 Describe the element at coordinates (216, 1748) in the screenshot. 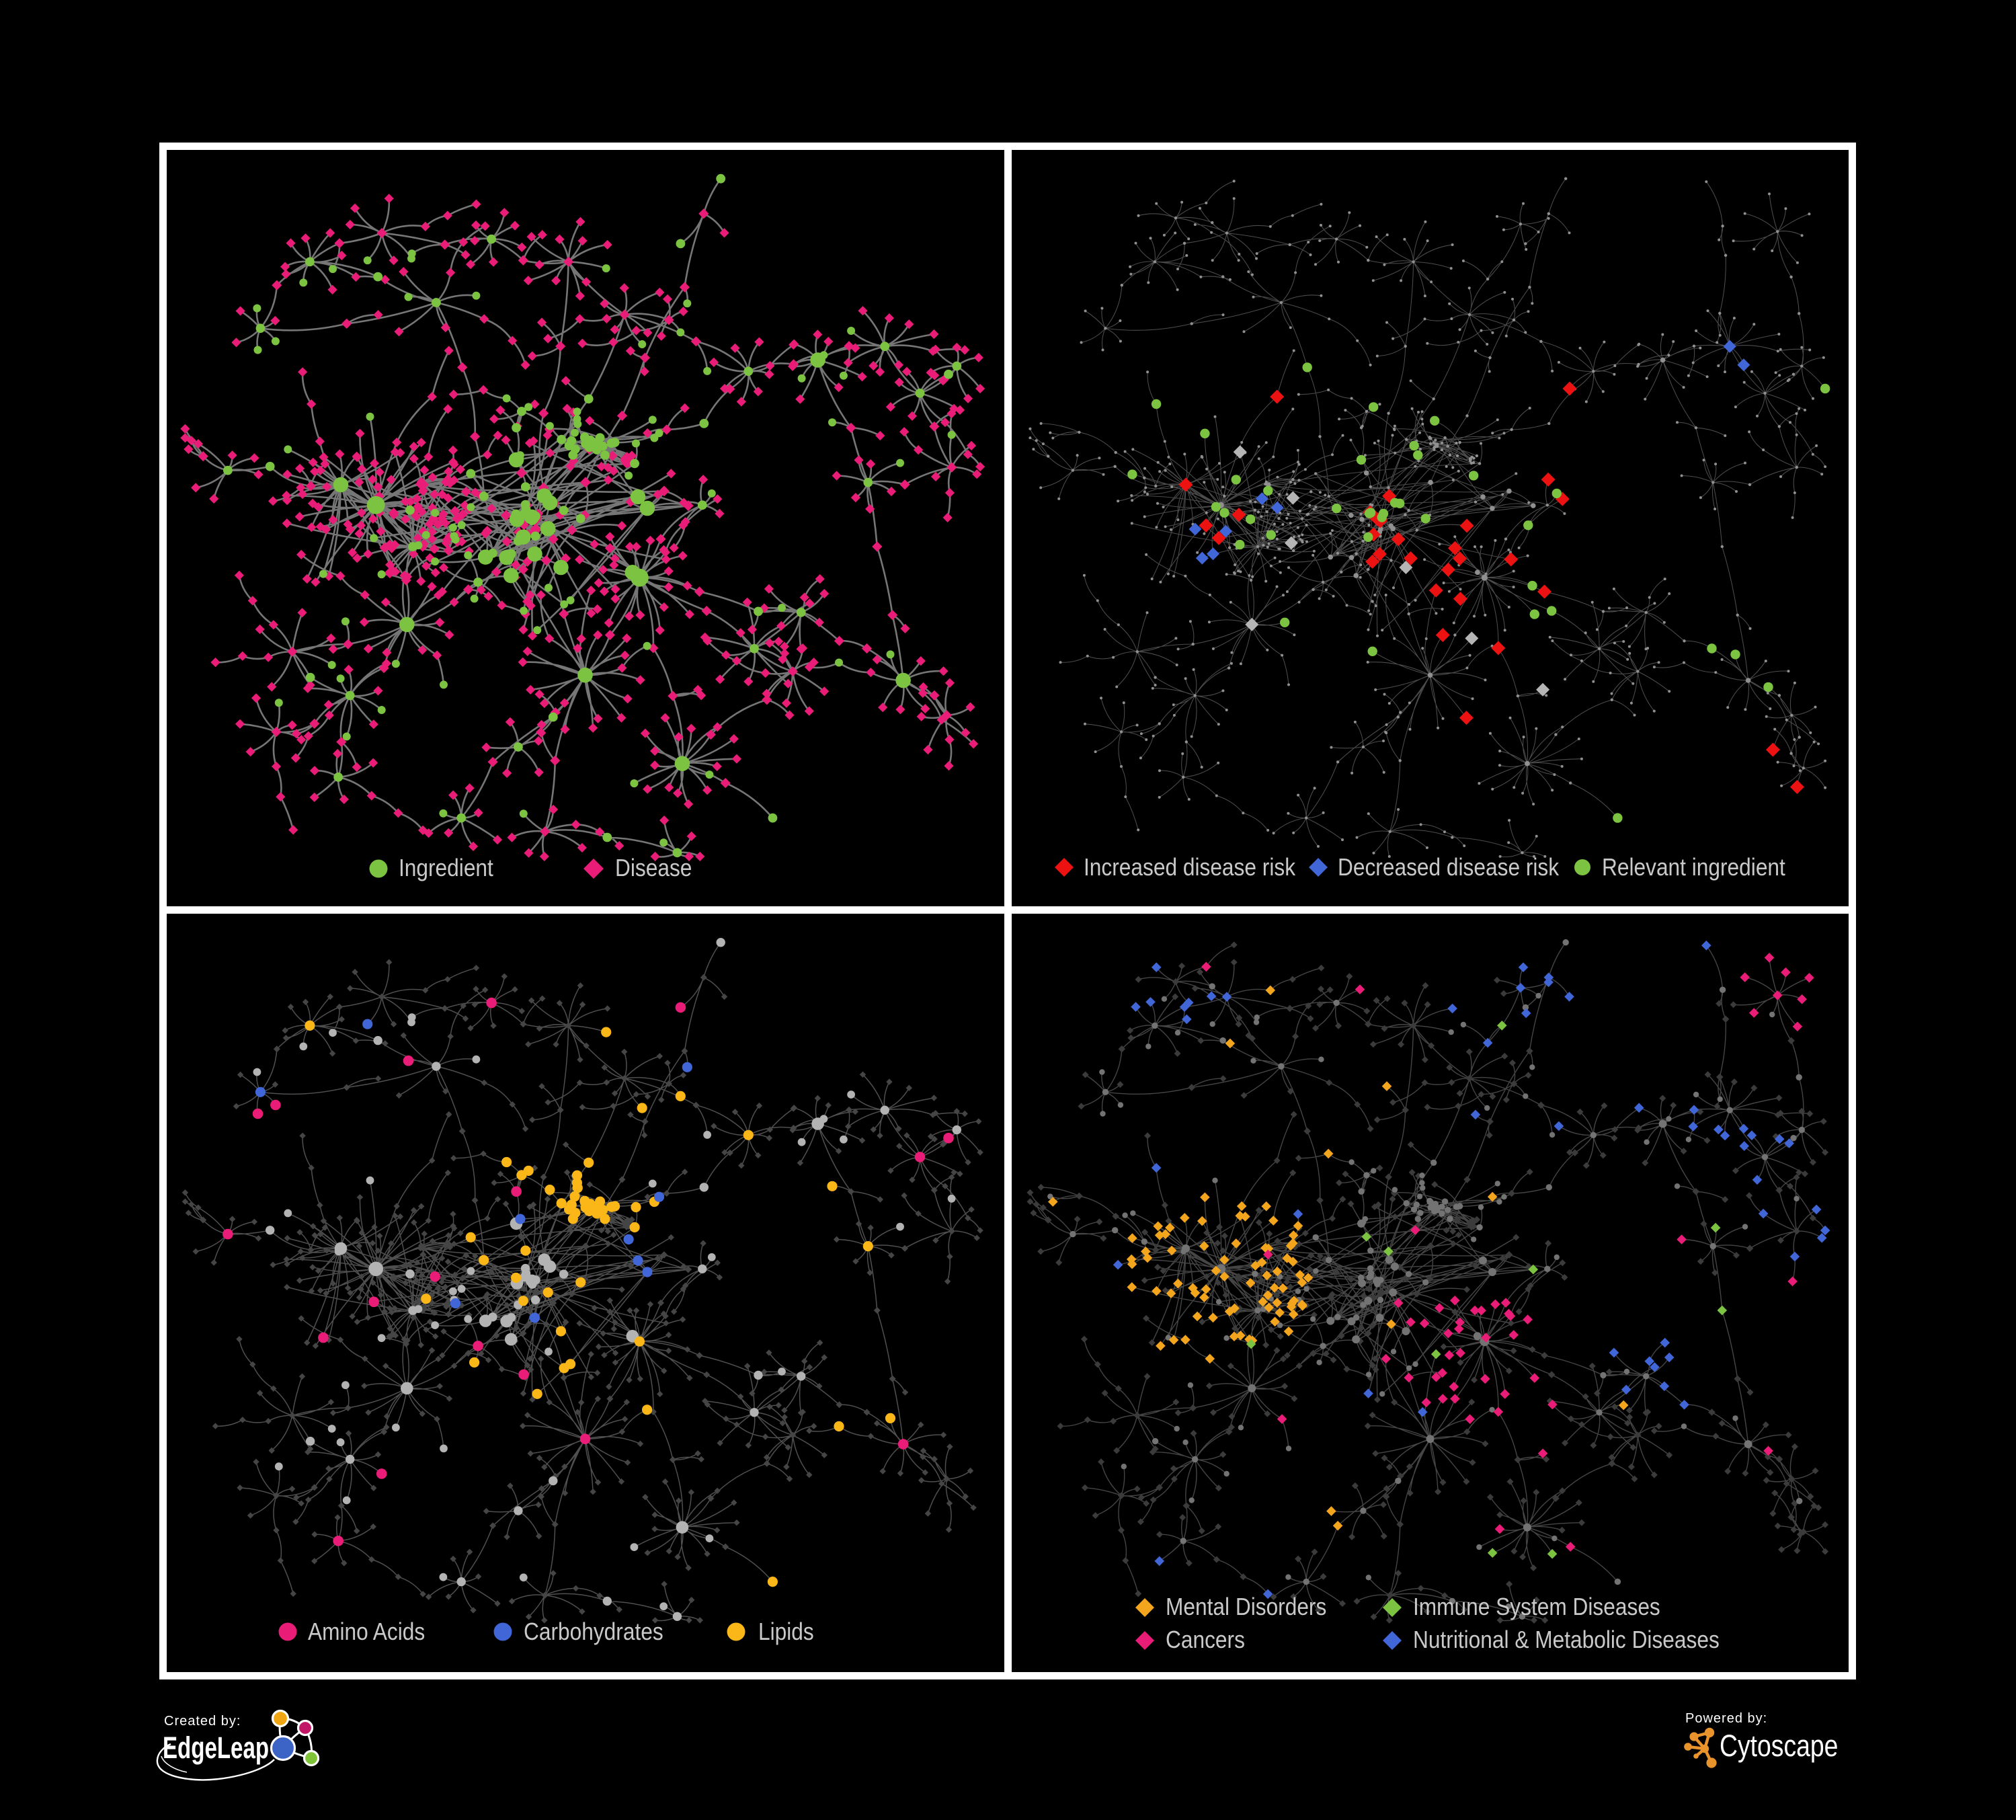

I see `svg-text: EdgeLeap` at that location.